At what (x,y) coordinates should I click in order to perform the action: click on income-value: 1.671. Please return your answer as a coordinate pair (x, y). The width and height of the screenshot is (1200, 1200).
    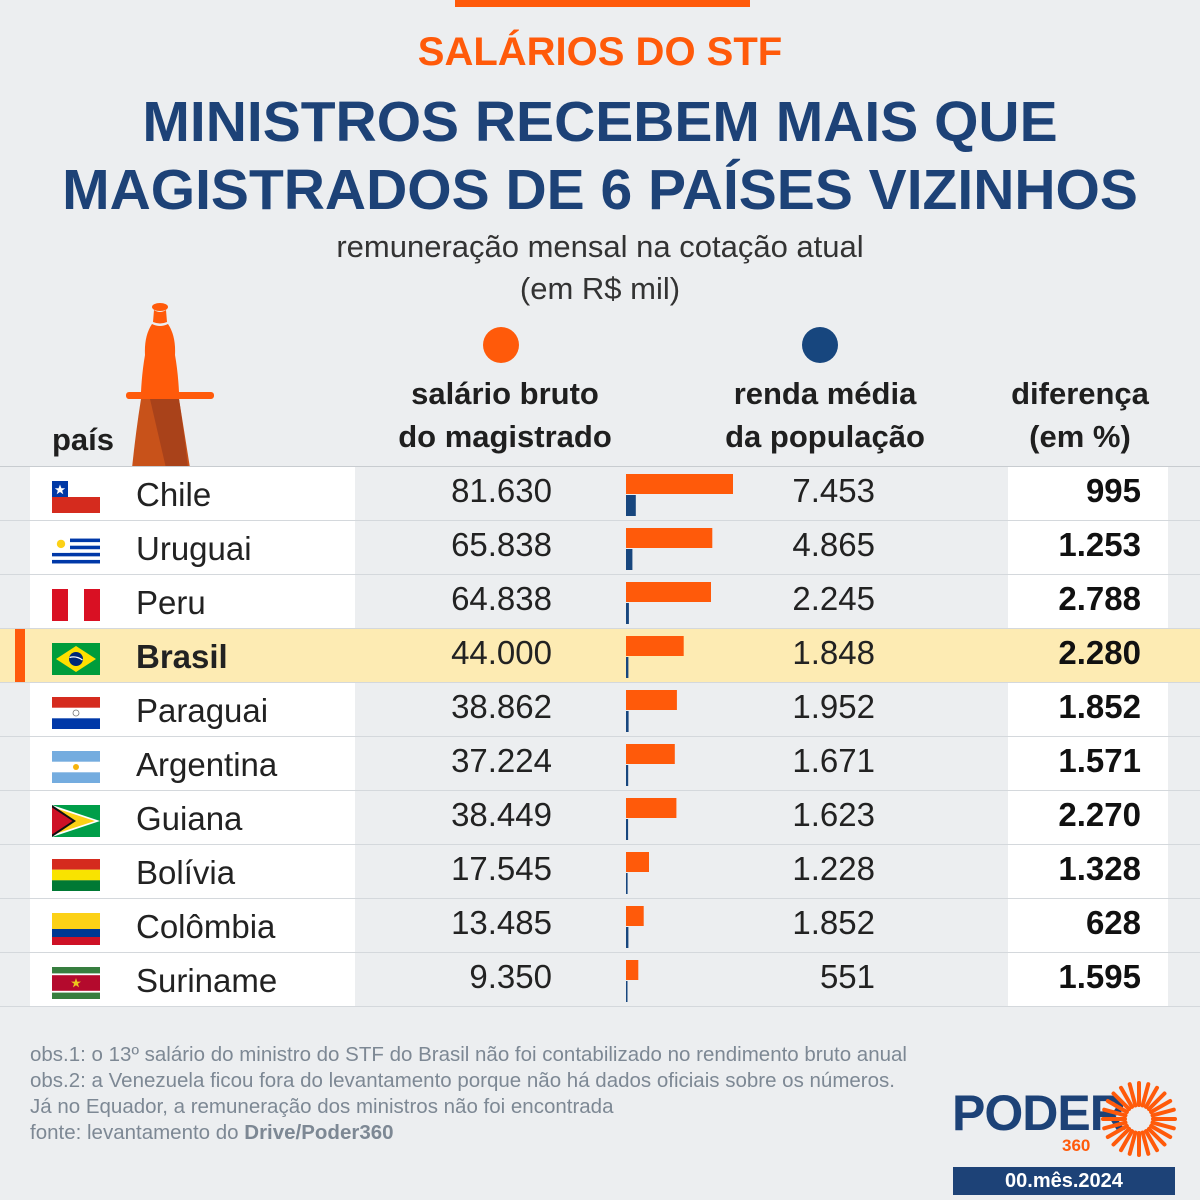
    Looking at the image, I should click on (833, 760).